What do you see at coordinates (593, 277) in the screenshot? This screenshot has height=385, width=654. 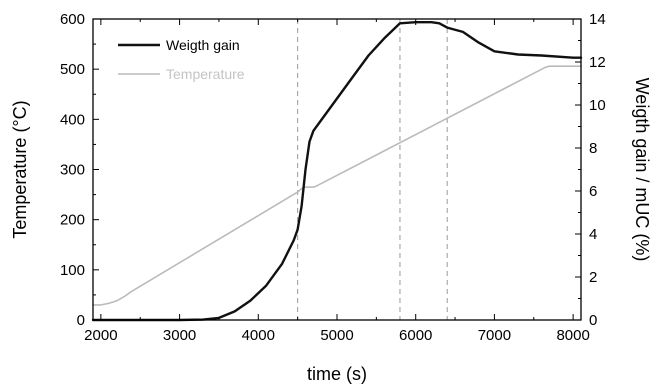 I see `y-right-tick-label-1: 2` at bounding box center [593, 277].